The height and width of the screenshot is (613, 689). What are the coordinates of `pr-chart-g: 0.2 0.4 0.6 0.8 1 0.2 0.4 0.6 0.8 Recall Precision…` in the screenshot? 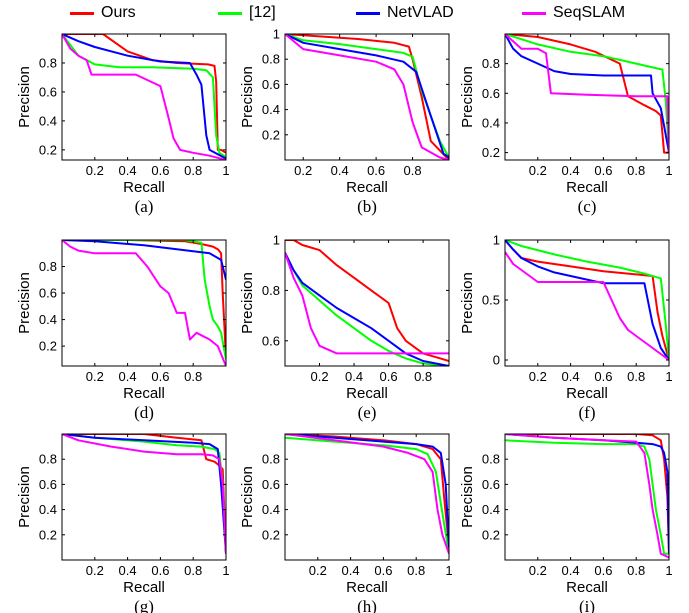 It's located at (123, 523).